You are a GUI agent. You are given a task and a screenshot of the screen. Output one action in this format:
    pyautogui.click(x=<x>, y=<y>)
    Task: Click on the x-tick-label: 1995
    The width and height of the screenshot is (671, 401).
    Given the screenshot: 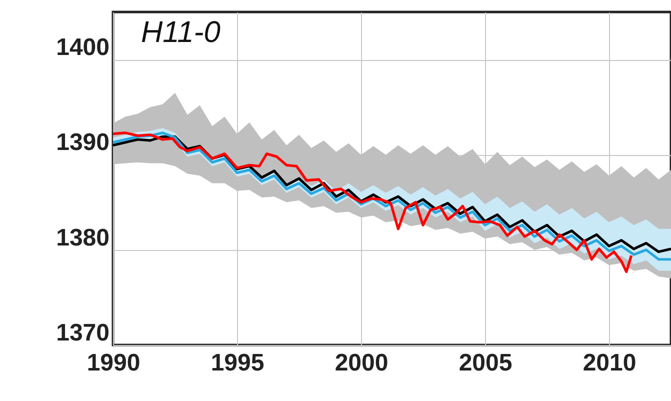 What is the action you would take?
    pyautogui.click(x=237, y=363)
    